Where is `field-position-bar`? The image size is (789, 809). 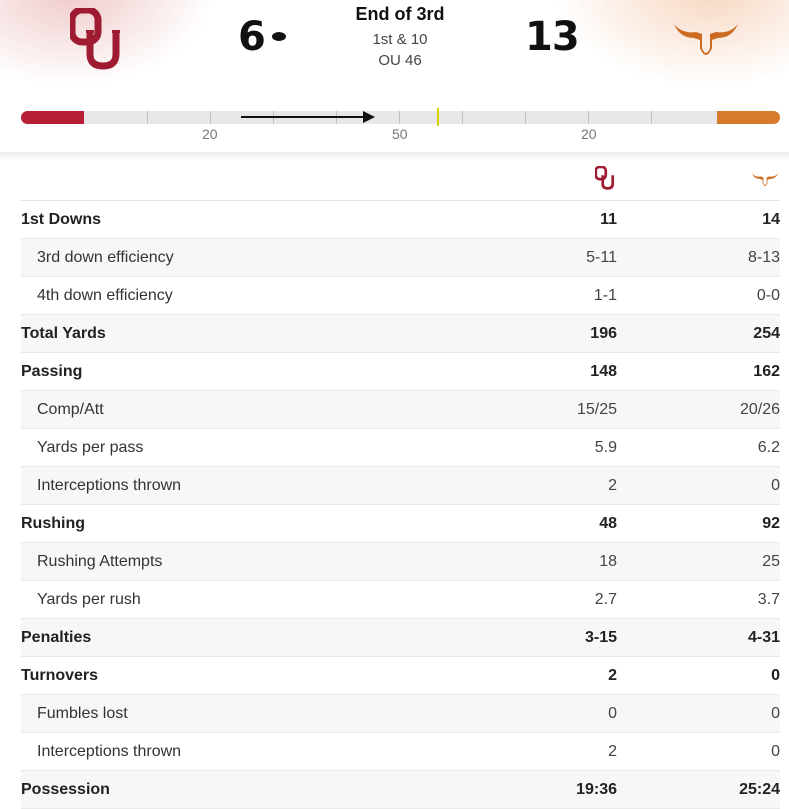 field-position-bar is located at coordinates (400, 117).